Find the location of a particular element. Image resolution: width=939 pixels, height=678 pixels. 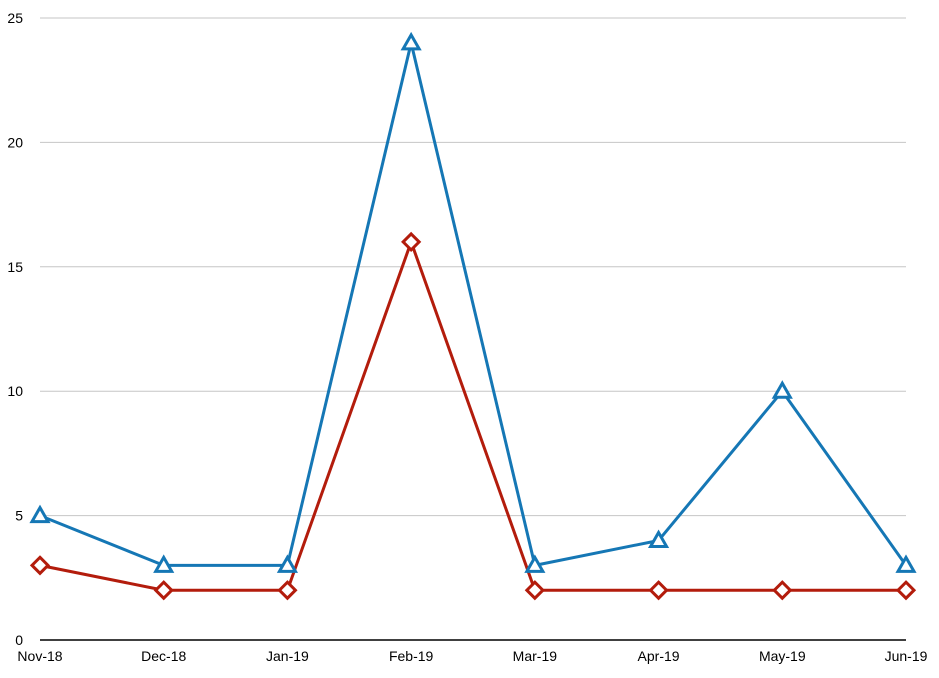

y-tick-label: 0 is located at coordinates (19, 640).